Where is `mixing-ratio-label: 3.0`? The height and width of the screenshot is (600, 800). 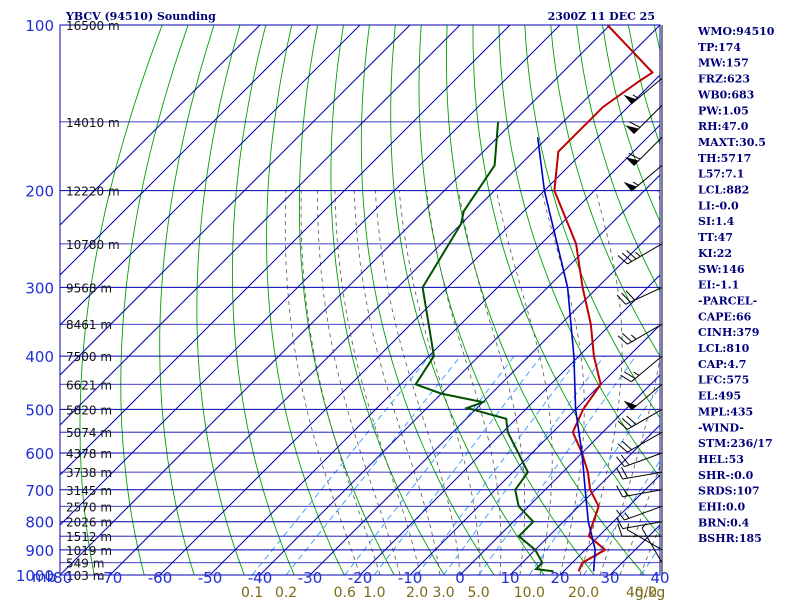 mixing-ratio-label: 3.0 is located at coordinates (443, 592).